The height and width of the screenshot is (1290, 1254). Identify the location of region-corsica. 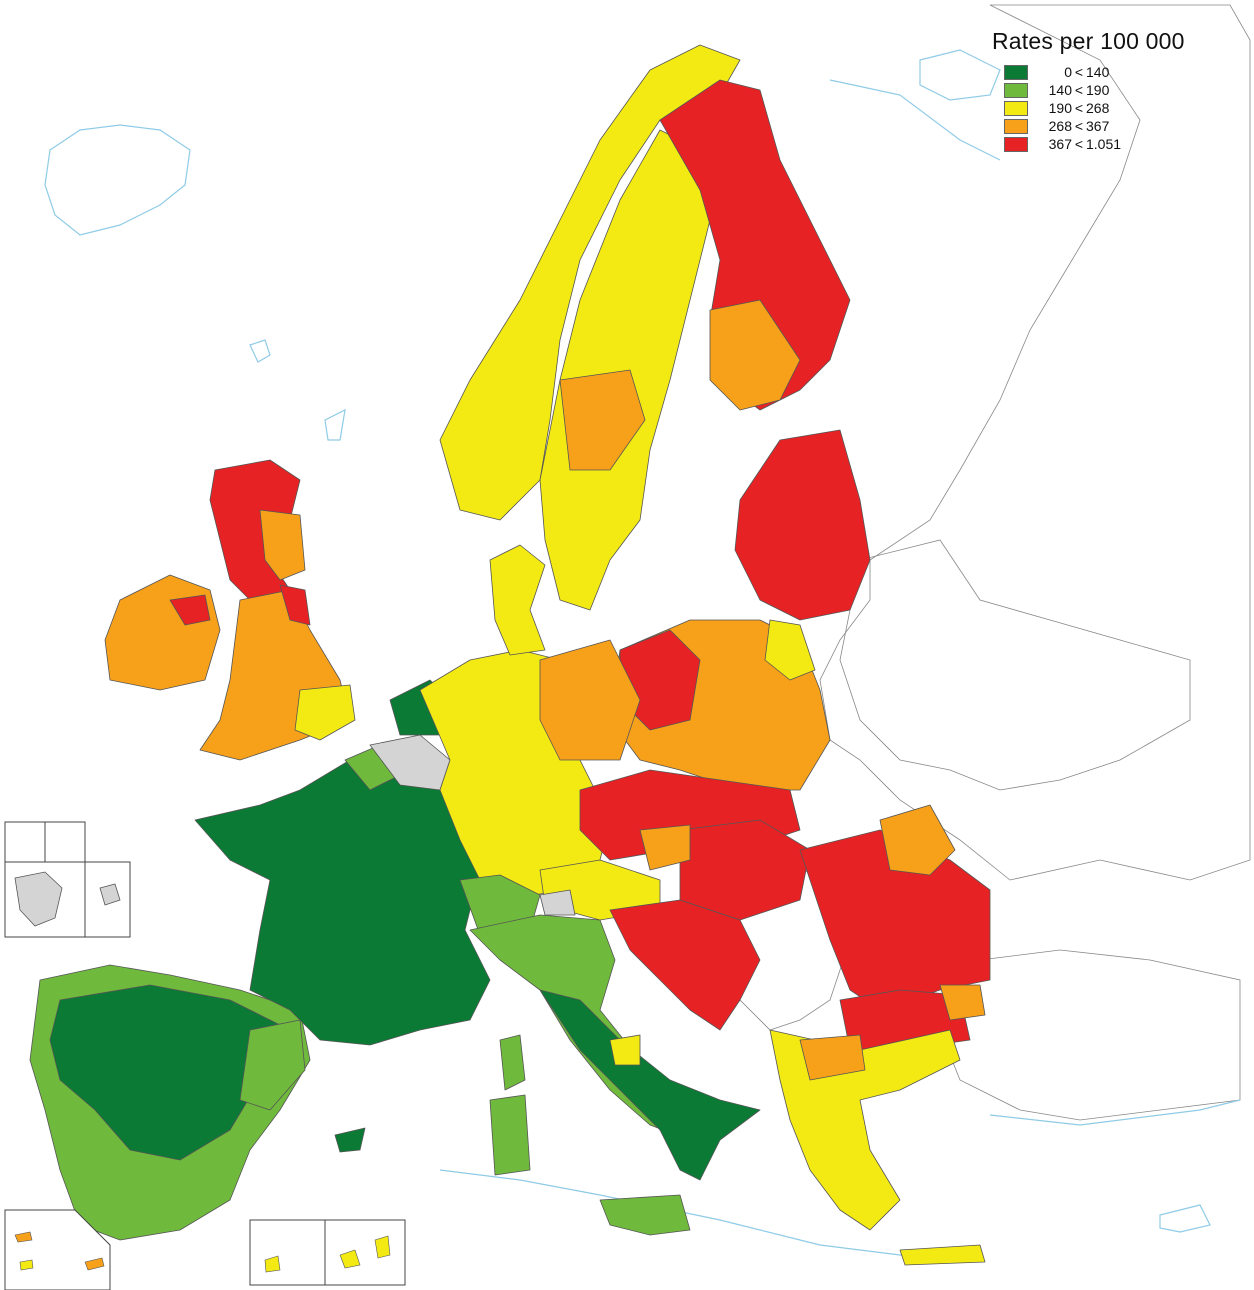
(512, 1062).